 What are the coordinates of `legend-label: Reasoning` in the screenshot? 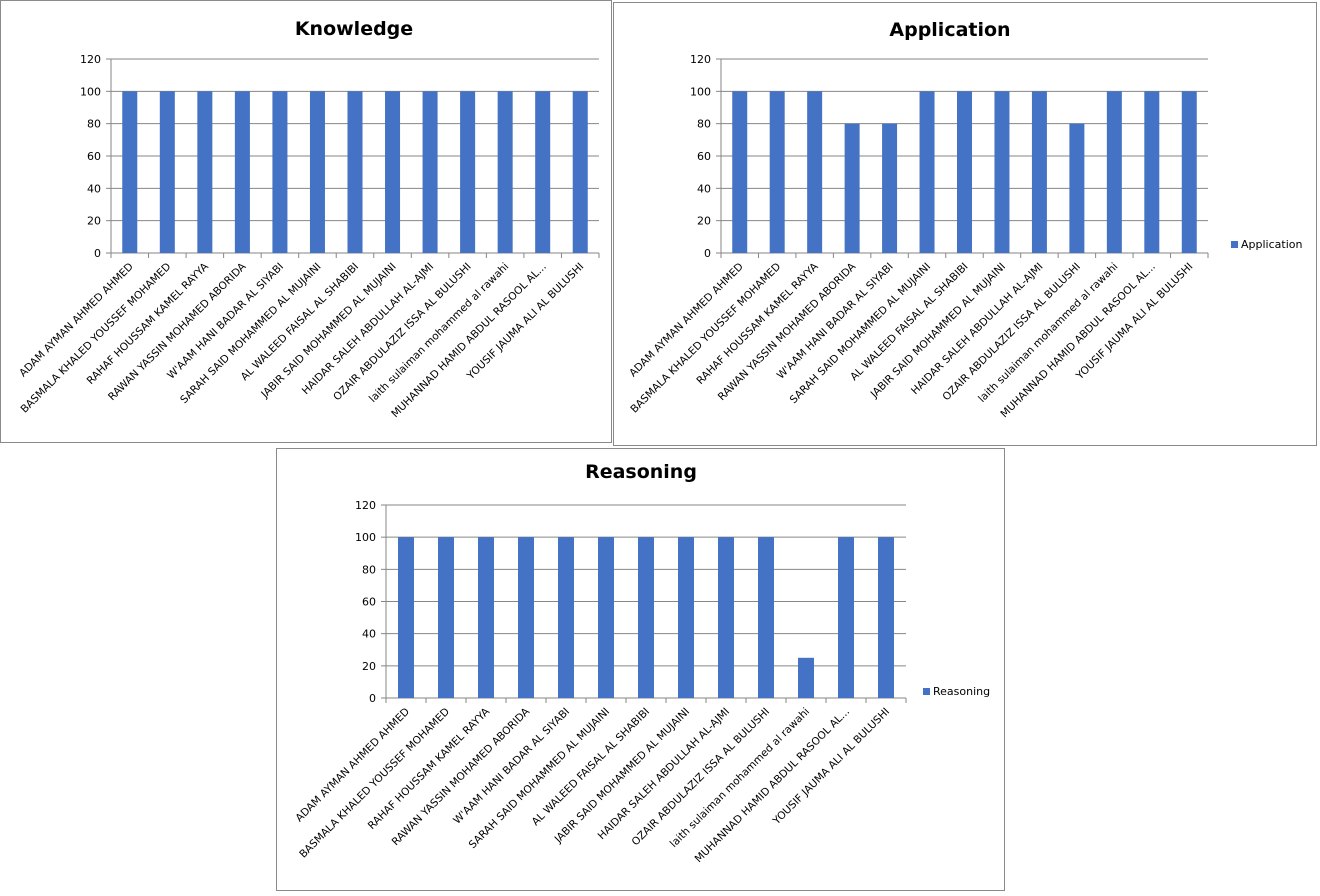 It's located at (961, 691).